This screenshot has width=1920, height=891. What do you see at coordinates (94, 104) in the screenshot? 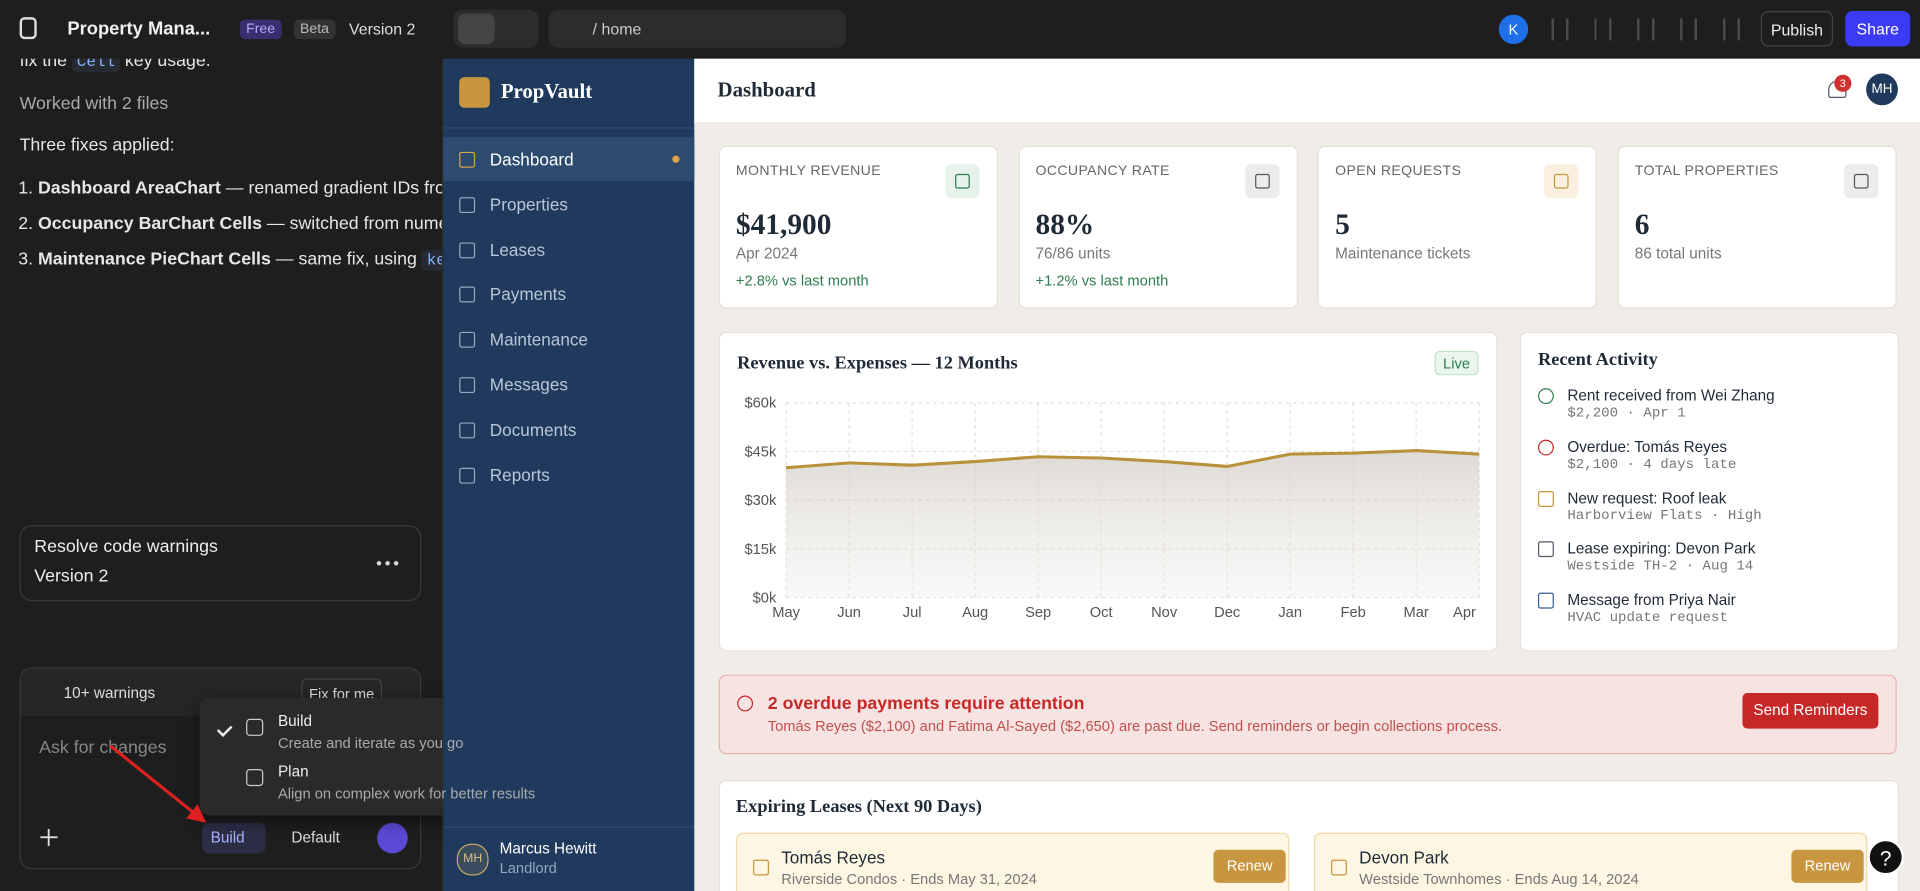
I see `worked-files: Worked with 2 files` at bounding box center [94, 104].